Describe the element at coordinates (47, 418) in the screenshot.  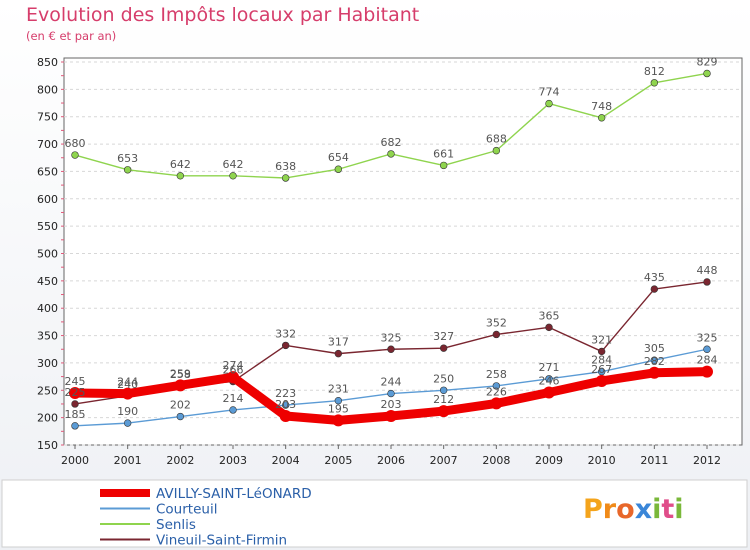
I see `y-tick-label: 200` at that location.